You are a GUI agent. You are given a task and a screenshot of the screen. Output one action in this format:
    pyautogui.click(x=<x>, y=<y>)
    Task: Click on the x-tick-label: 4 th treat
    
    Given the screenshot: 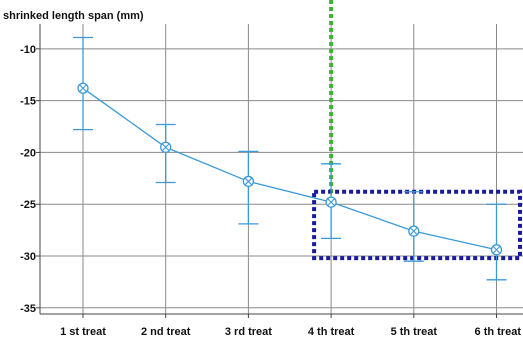 What is the action you would take?
    pyautogui.click(x=331, y=332)
    